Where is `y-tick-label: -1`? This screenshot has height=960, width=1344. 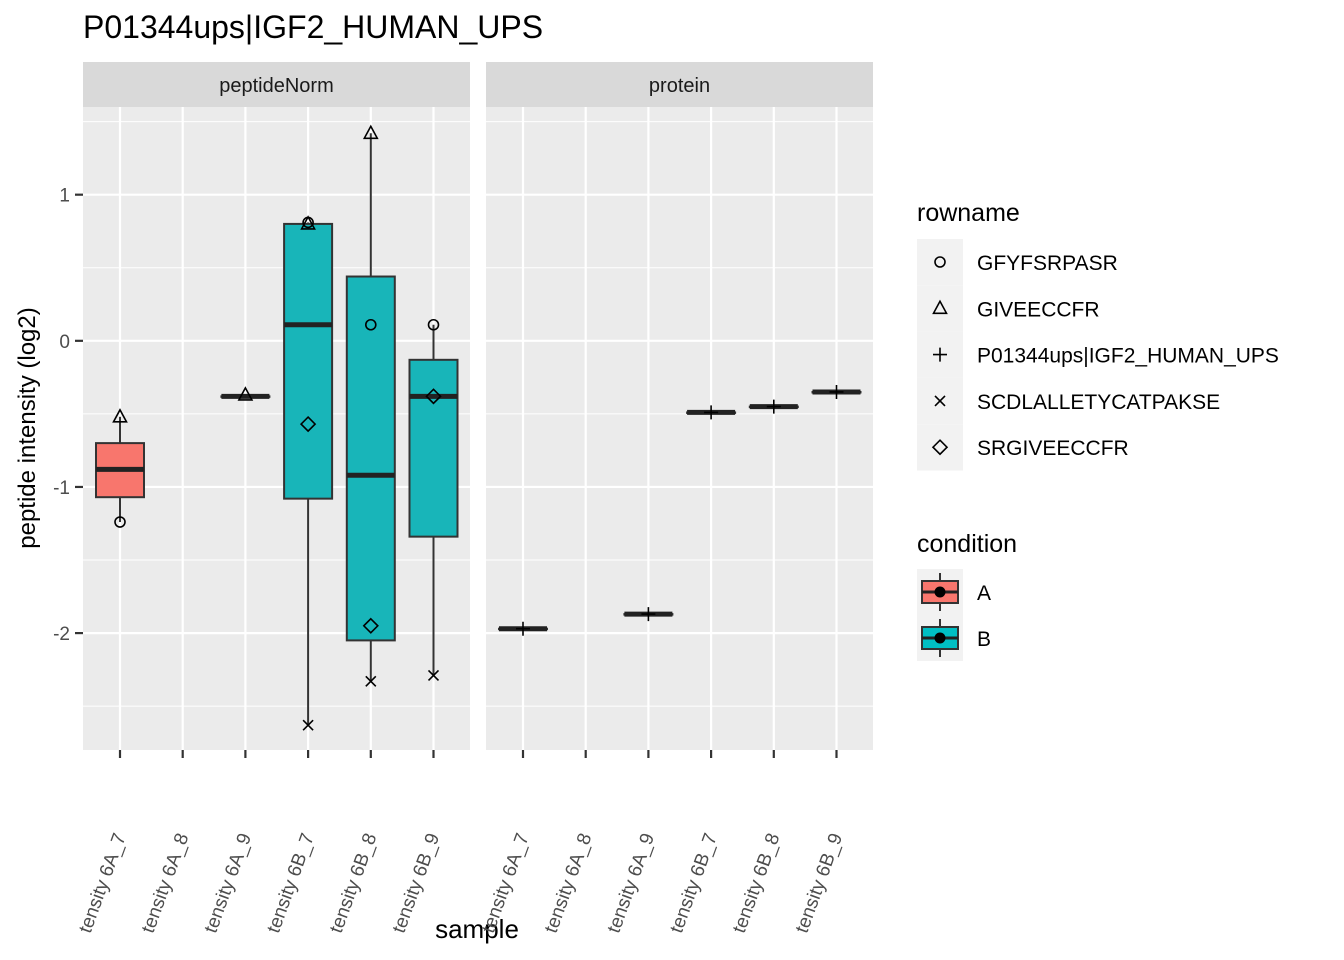 y-tick-label: -1 is located at coordinates (61, 488).